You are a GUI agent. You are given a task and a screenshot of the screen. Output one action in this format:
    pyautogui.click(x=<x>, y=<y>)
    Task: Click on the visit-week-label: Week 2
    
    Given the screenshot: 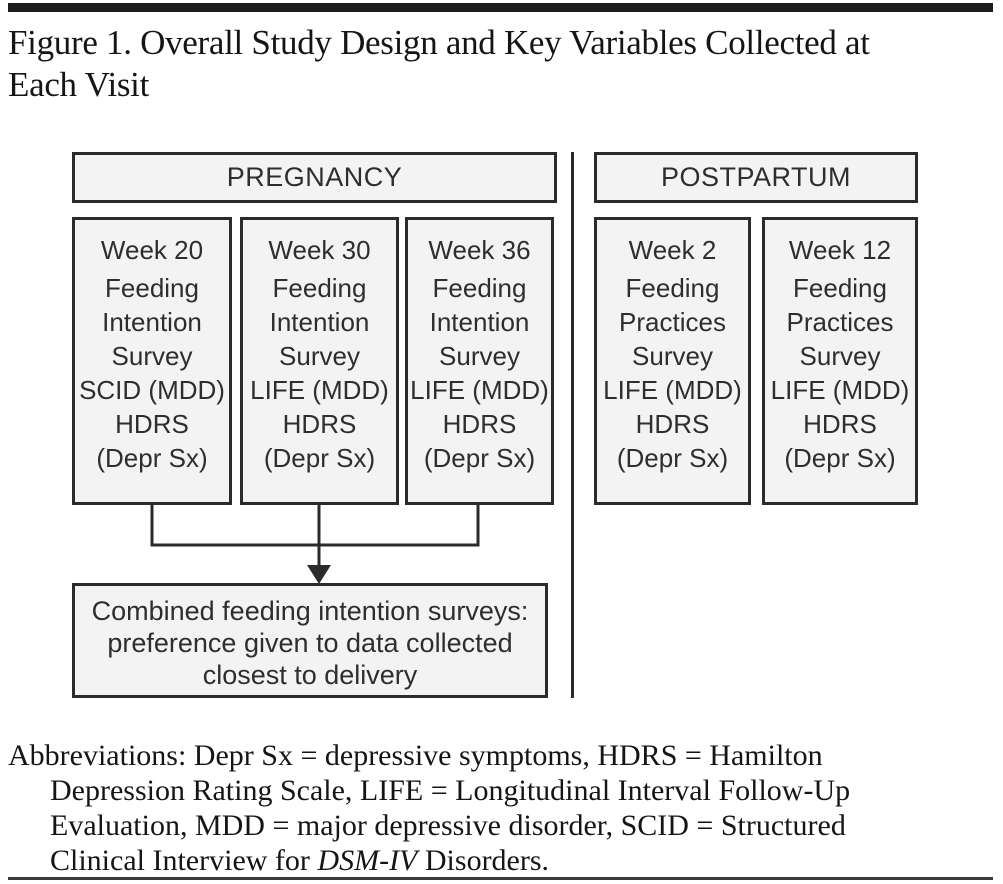 What is the action you would take?
    pyautogui.click(x=672, y=250)
    